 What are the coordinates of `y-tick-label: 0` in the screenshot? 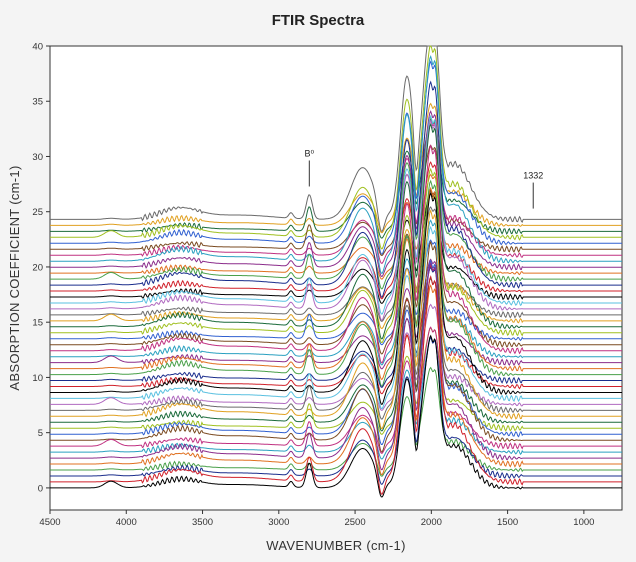 It's located at (40, 488).